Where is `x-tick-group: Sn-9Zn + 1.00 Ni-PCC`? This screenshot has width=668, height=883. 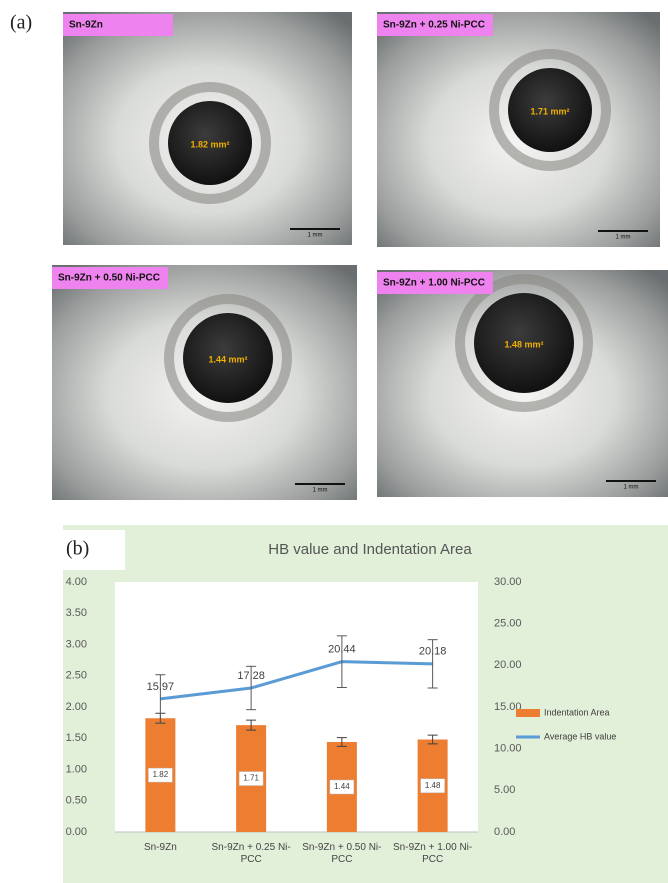
x-tick-group: Sn-9Zn + 1.00 Ni-PCC is located at coordinates (433, 853).